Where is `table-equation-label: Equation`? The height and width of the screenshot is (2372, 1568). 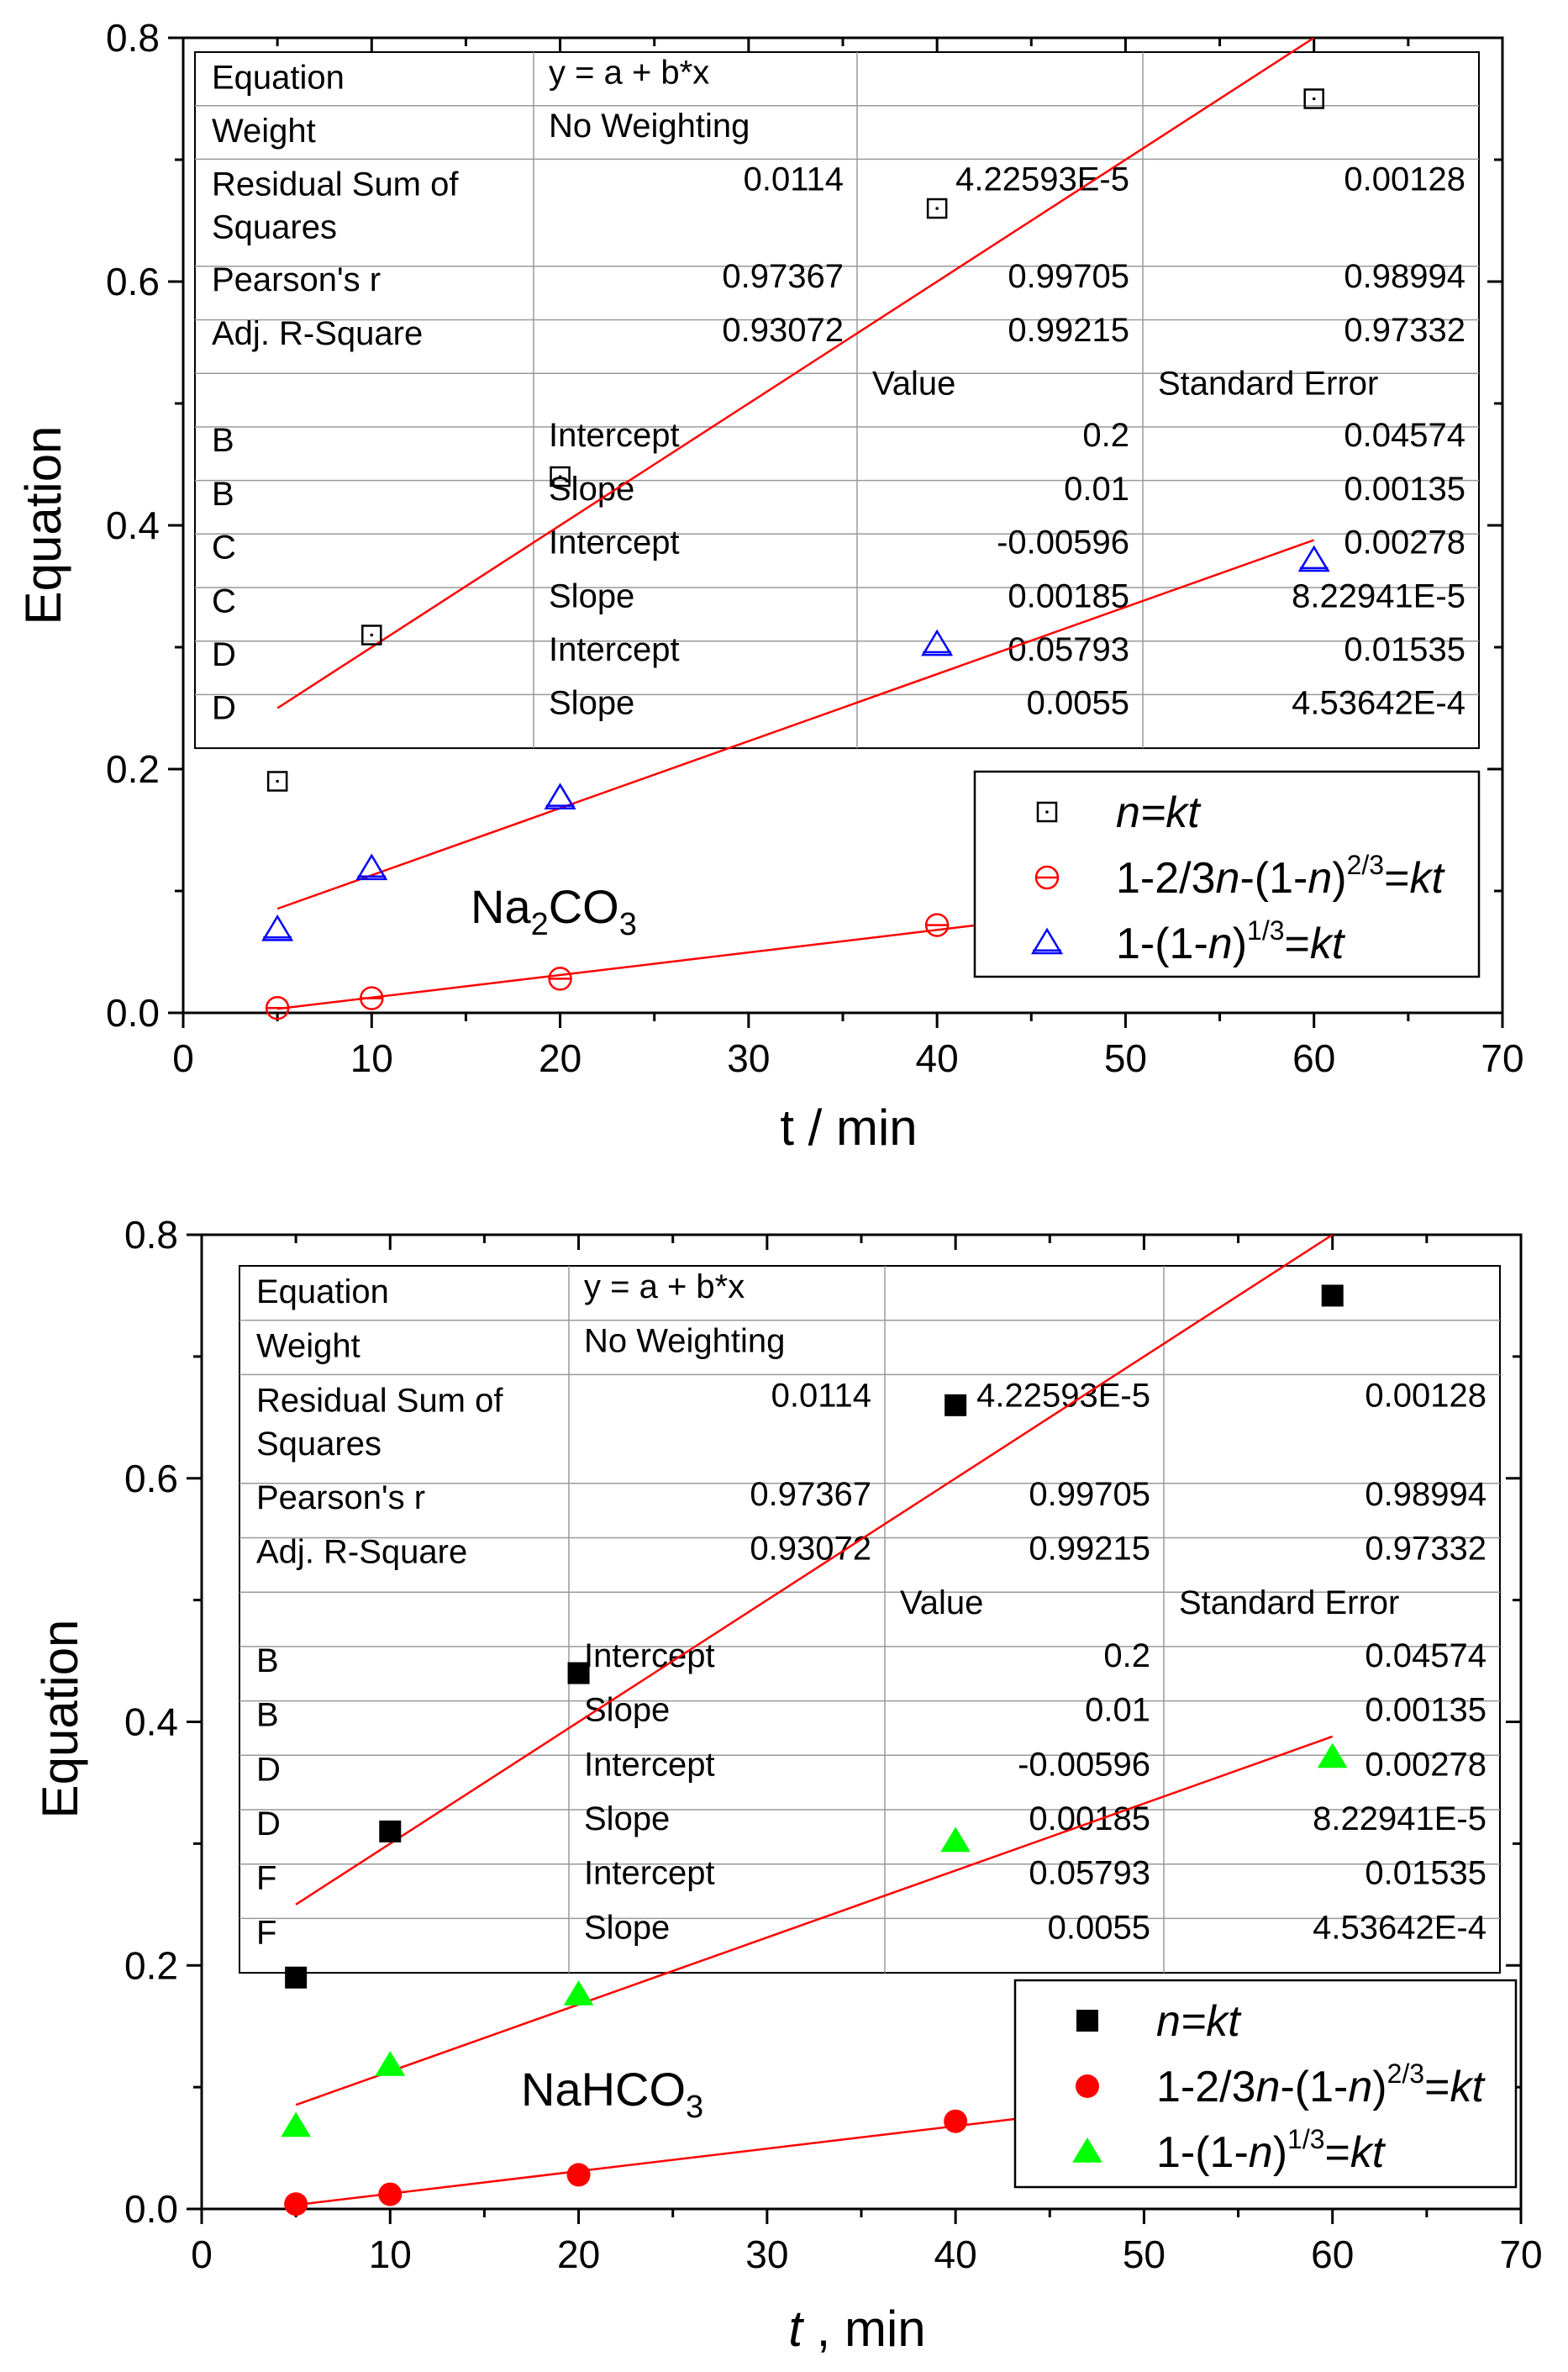 table-equation-label: Equation is located at coordinates (278, 77).